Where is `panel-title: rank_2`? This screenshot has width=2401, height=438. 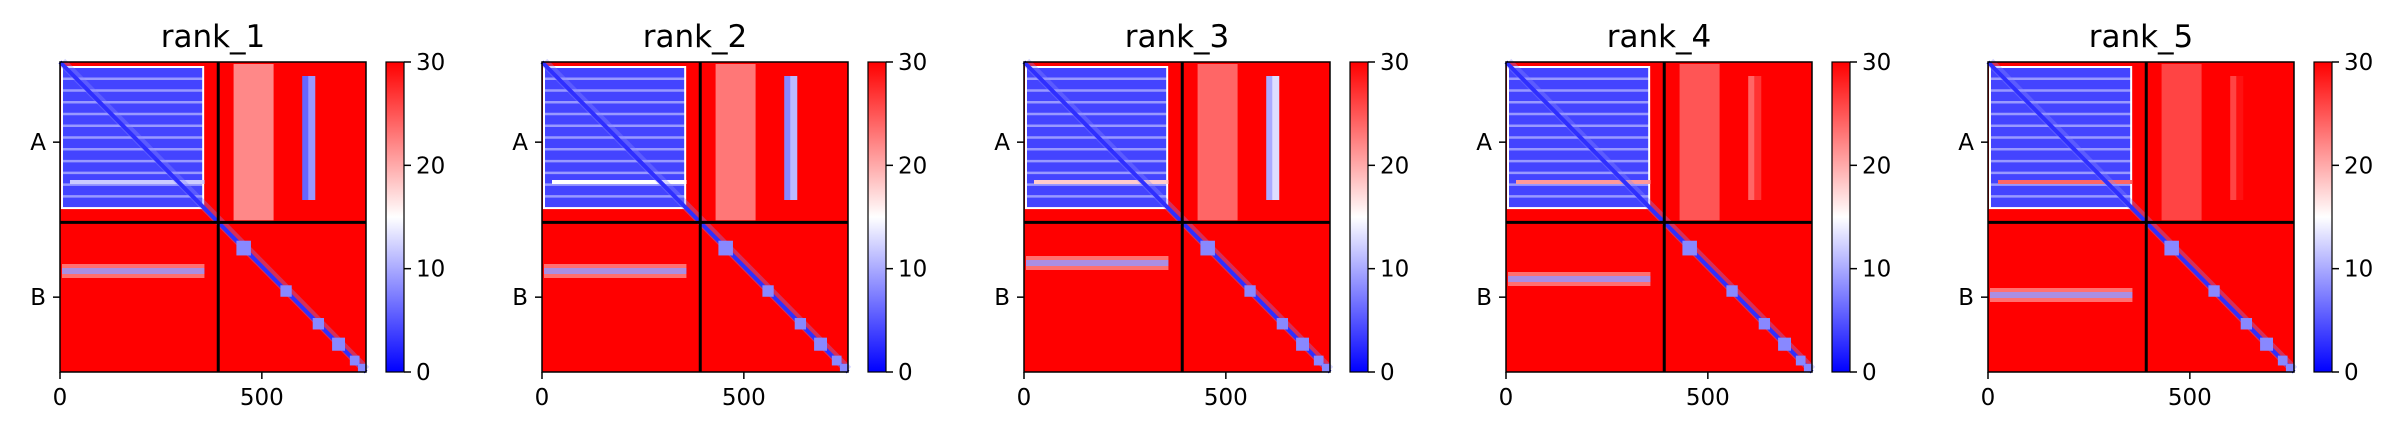 panel-title: rank_2 is located at coordinates (695, 37).